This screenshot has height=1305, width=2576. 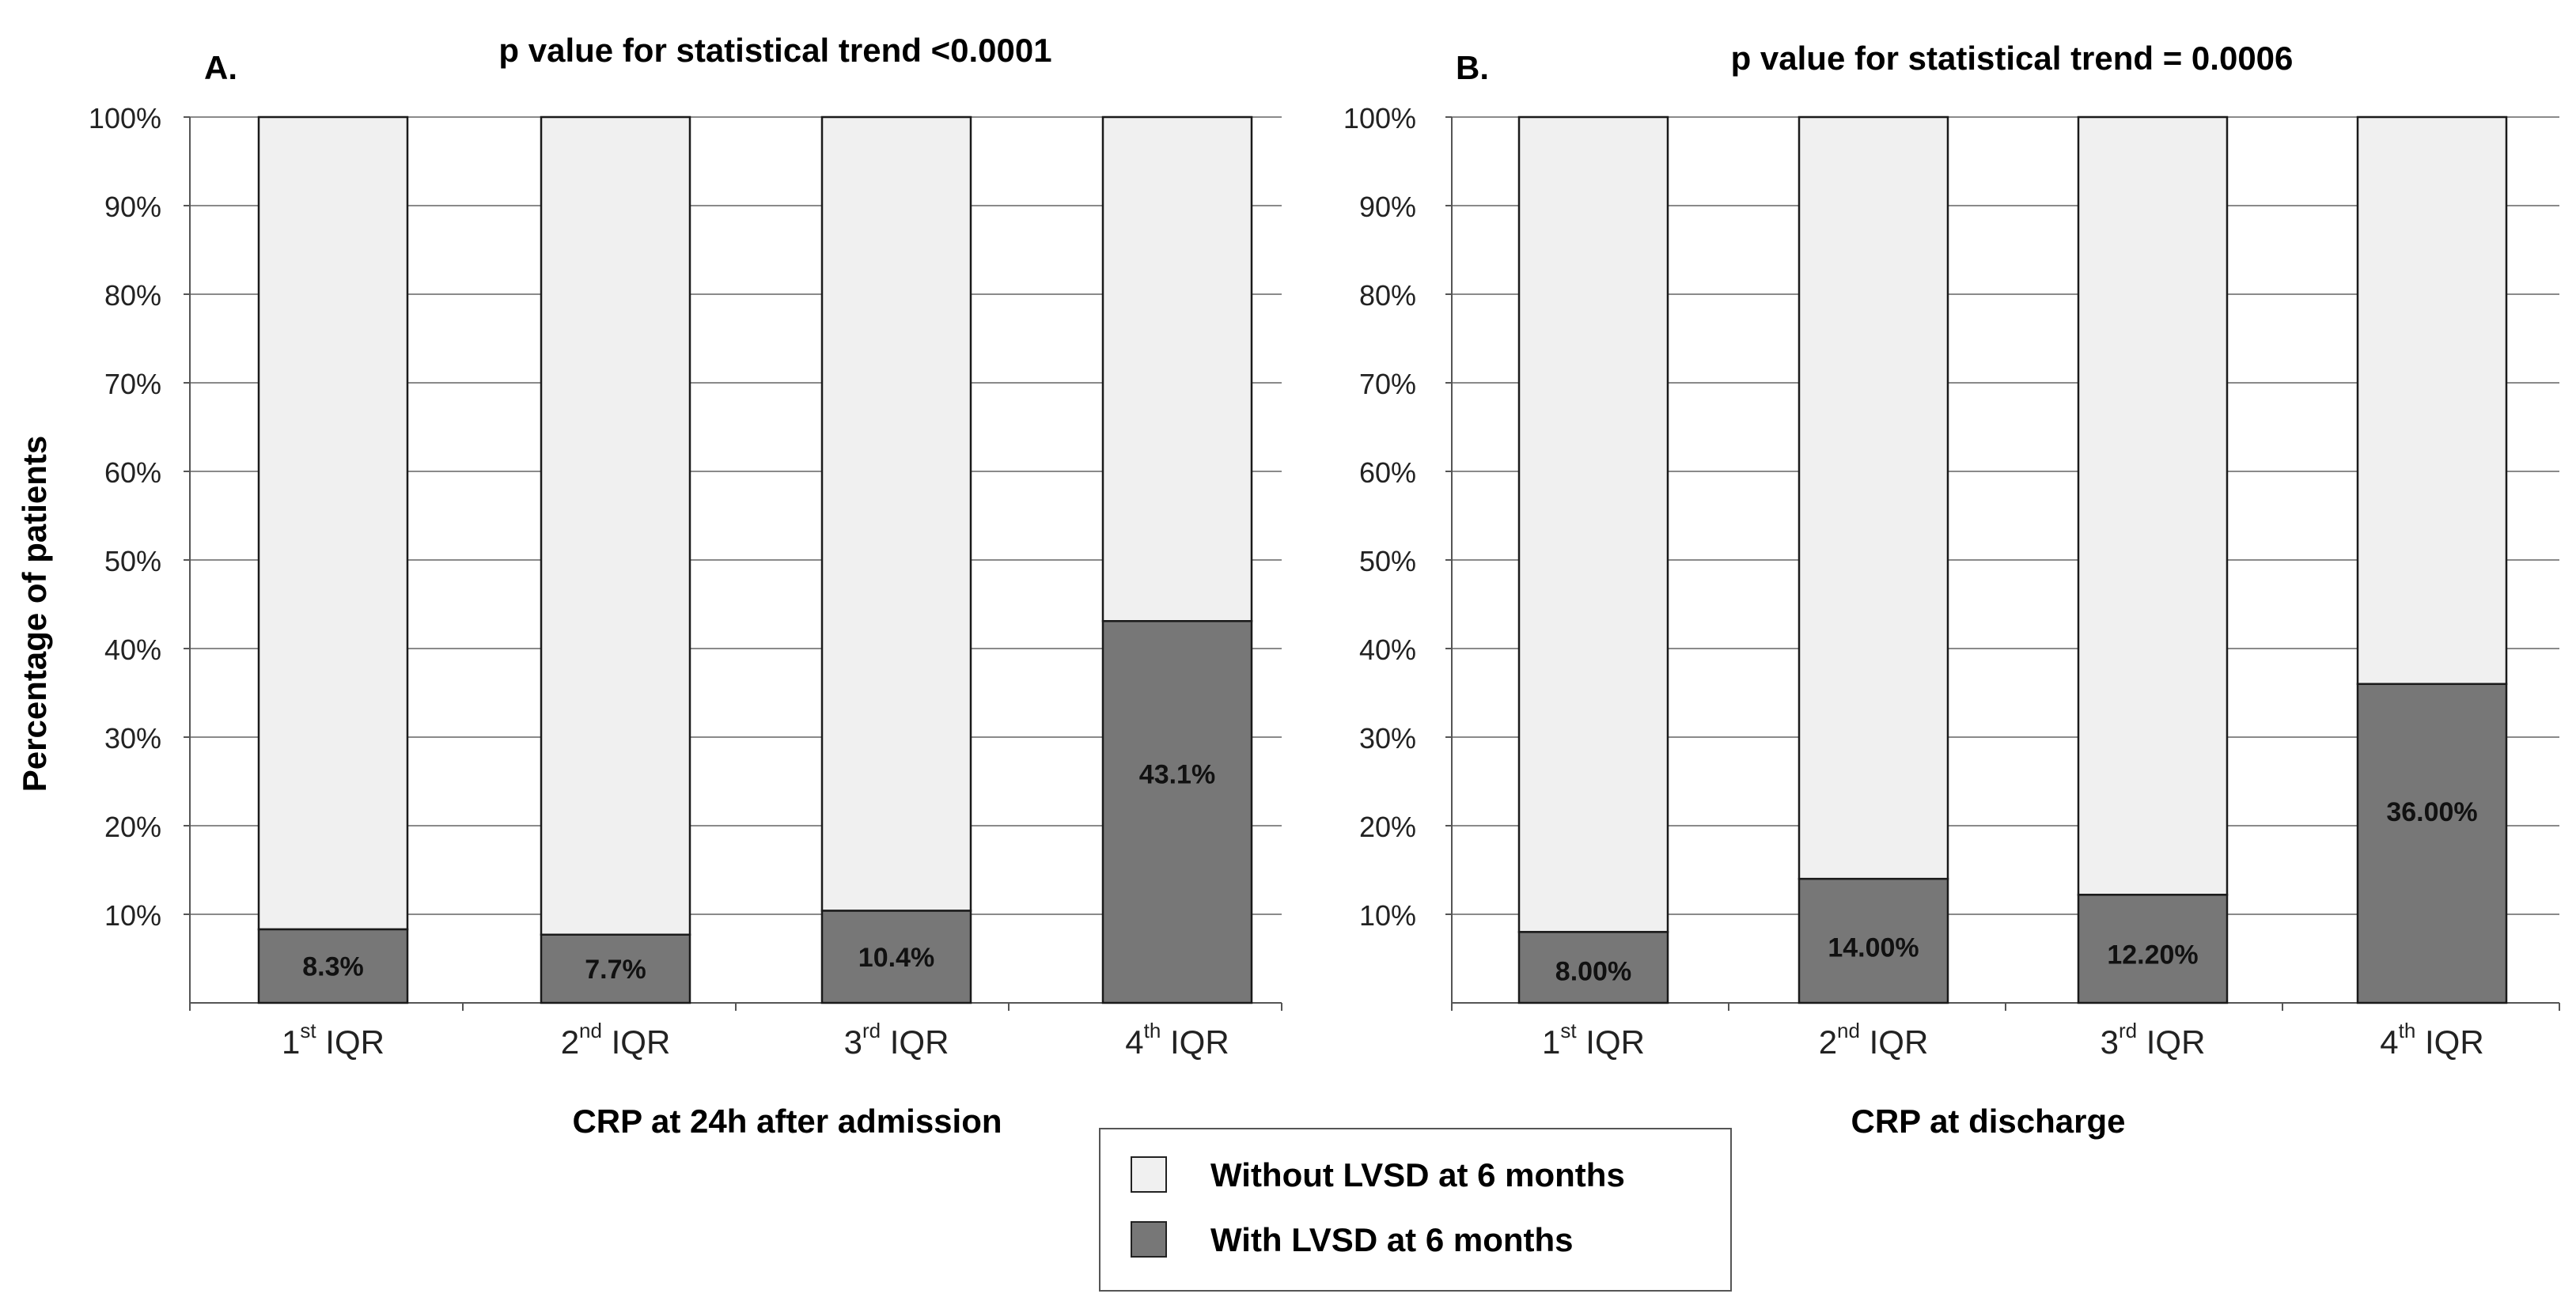 I want to click on panel-b-category-label: 1st IQR, so click(x=1593, y=1040).